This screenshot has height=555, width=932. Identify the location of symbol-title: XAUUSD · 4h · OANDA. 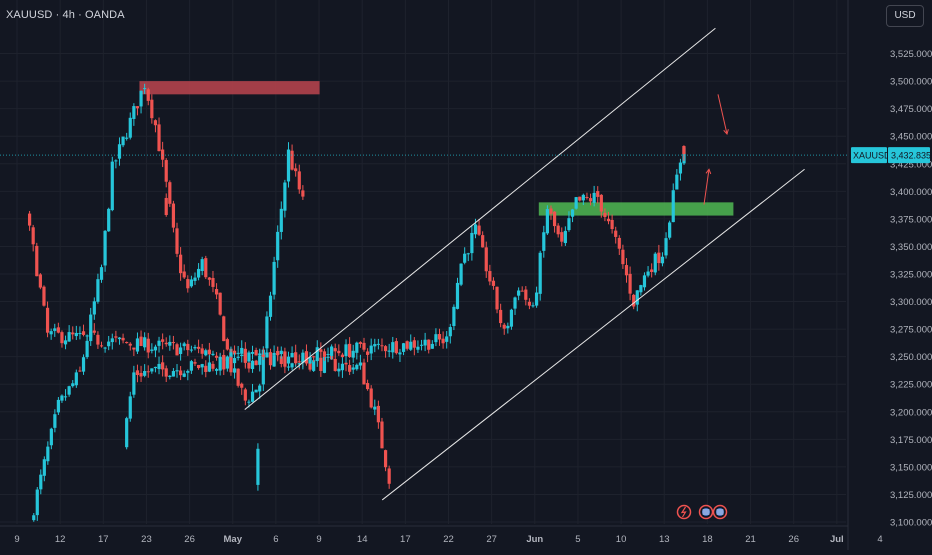
(65, 15).